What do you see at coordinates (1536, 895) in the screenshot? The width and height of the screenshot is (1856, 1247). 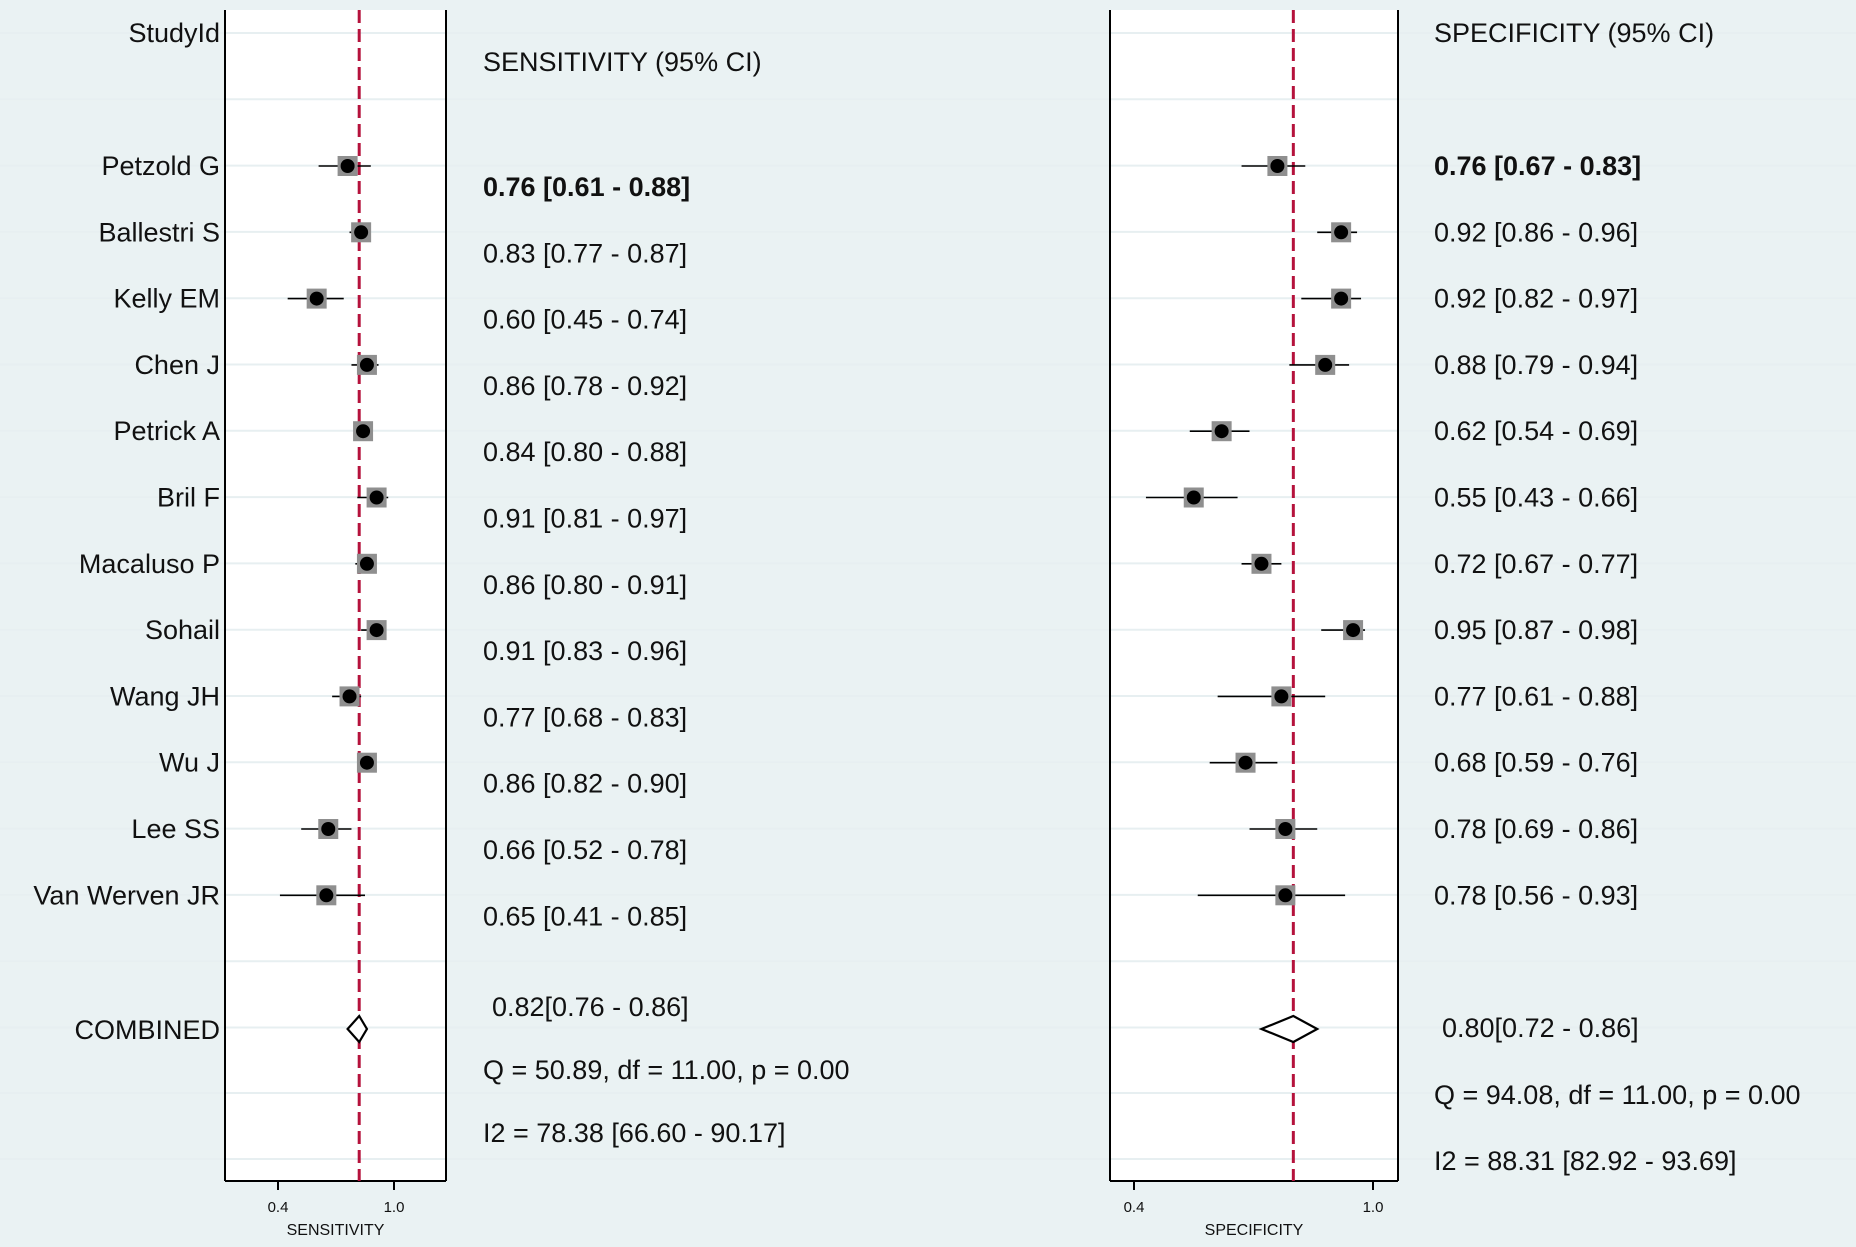 I see `specificity-estimate-label: 0.78 [0.56 - 0.93]` at bounding box center [1536, 895].